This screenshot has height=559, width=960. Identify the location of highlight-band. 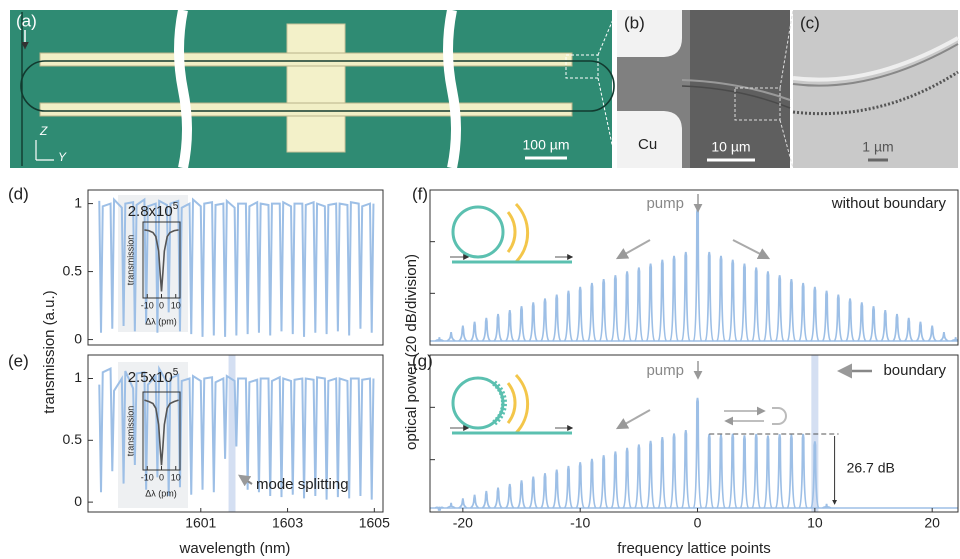
(232, 433).